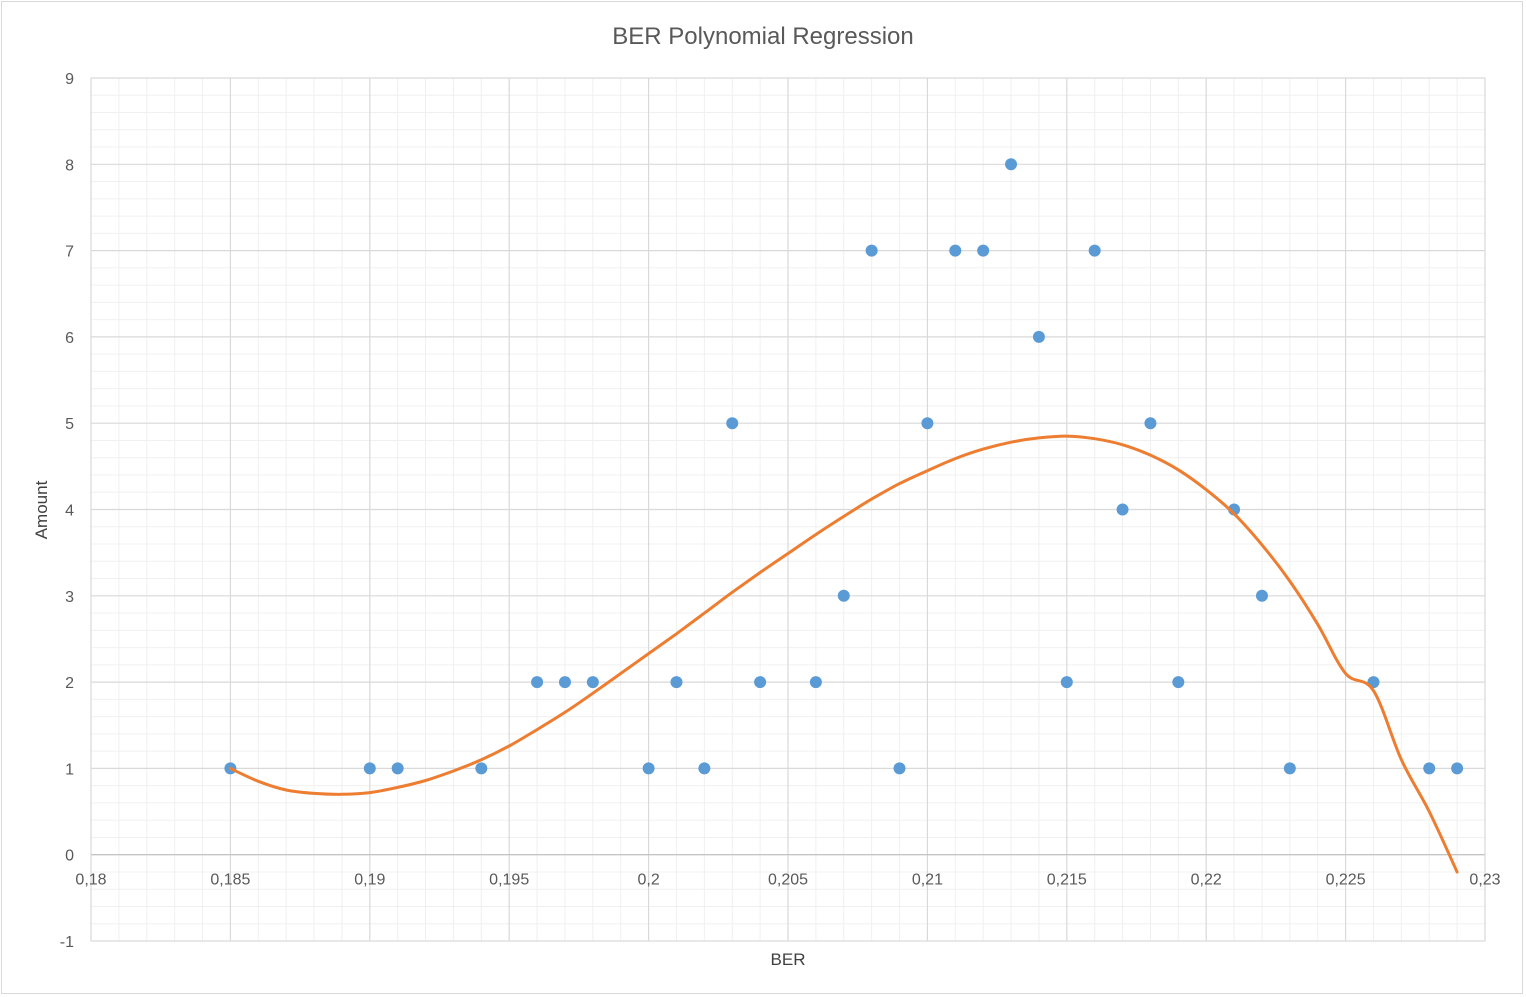 The height and width of the screenshot is (997, 1526). Describe the element at coordinates (1206, 880) in the screenshot. I see `x-tick-label: 0,22` at that location.